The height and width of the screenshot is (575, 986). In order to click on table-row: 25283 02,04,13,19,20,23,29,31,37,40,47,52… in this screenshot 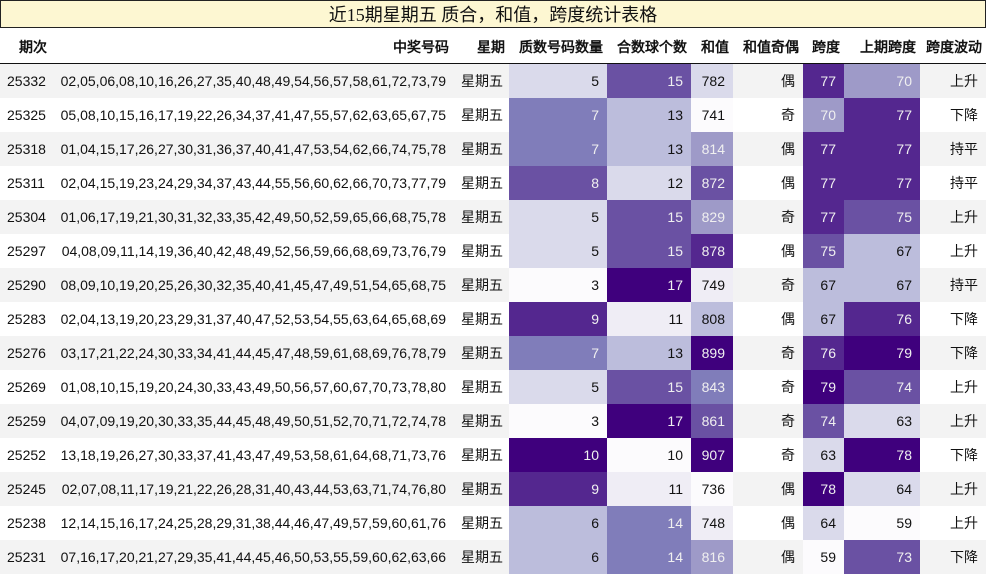, I will do `click(493, 319)`.